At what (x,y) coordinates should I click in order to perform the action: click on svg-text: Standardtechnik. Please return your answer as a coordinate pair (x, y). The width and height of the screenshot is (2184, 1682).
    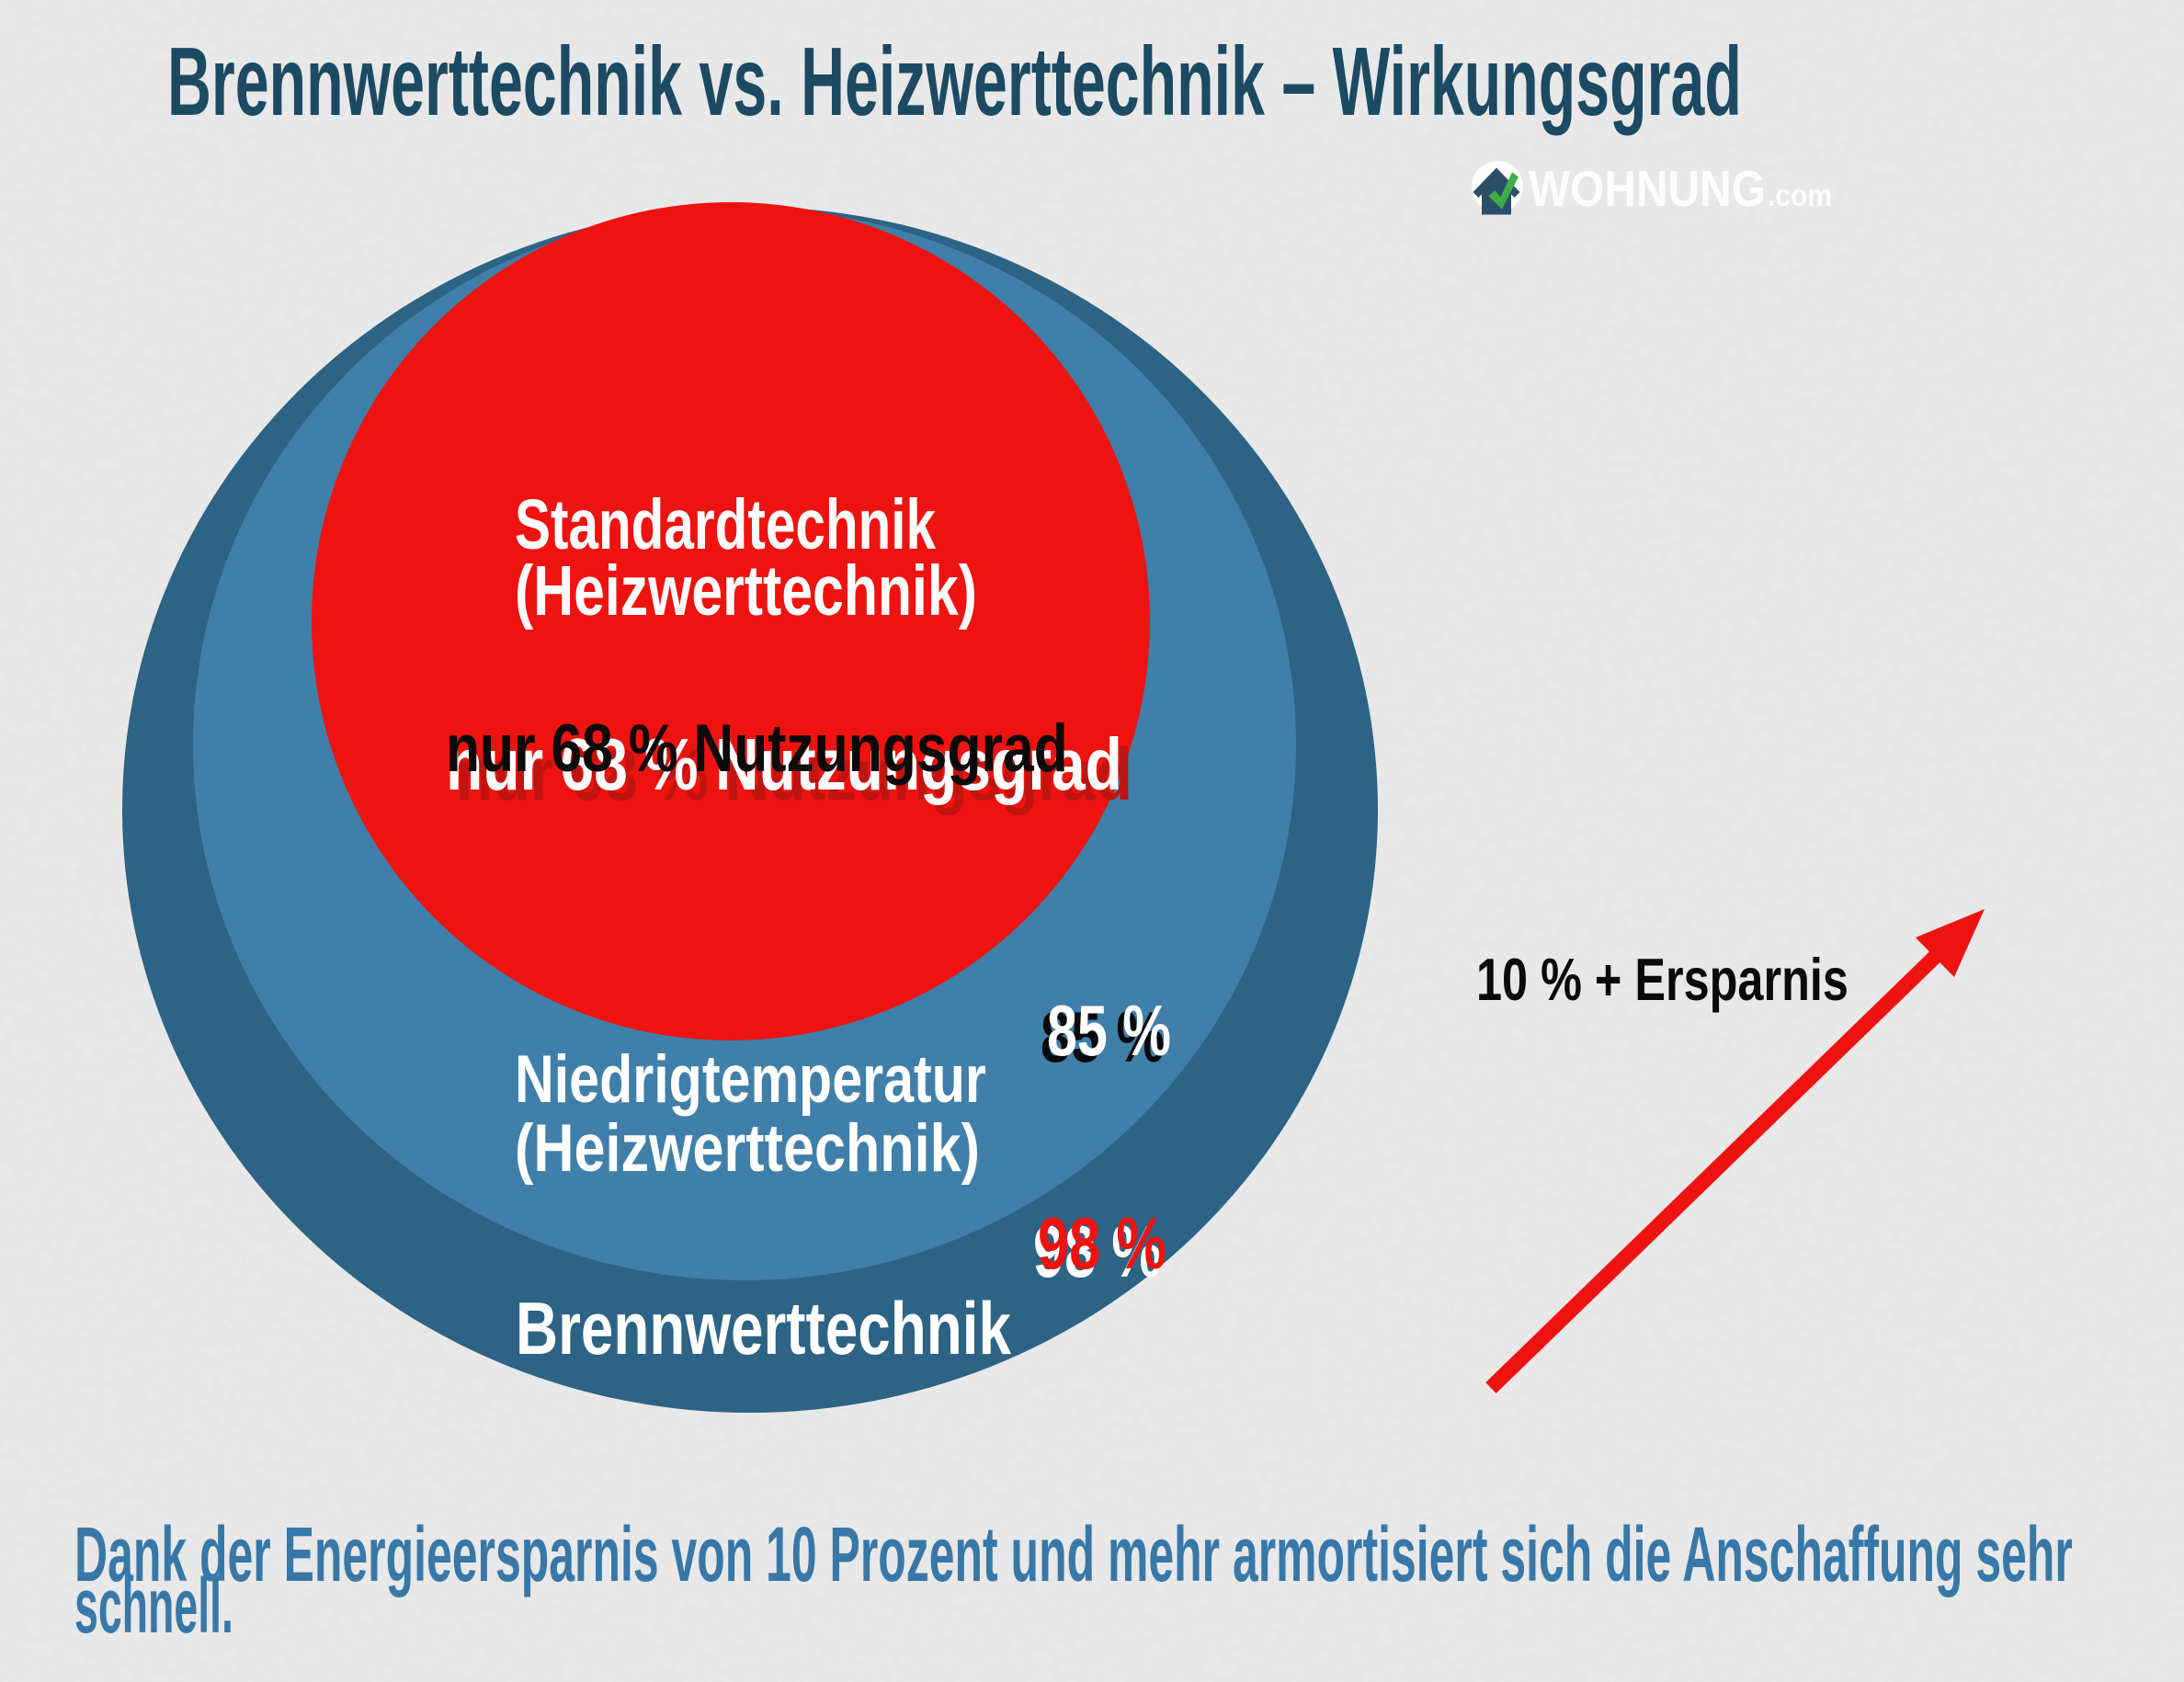
    Looking at the image, I should click on (726, 524).